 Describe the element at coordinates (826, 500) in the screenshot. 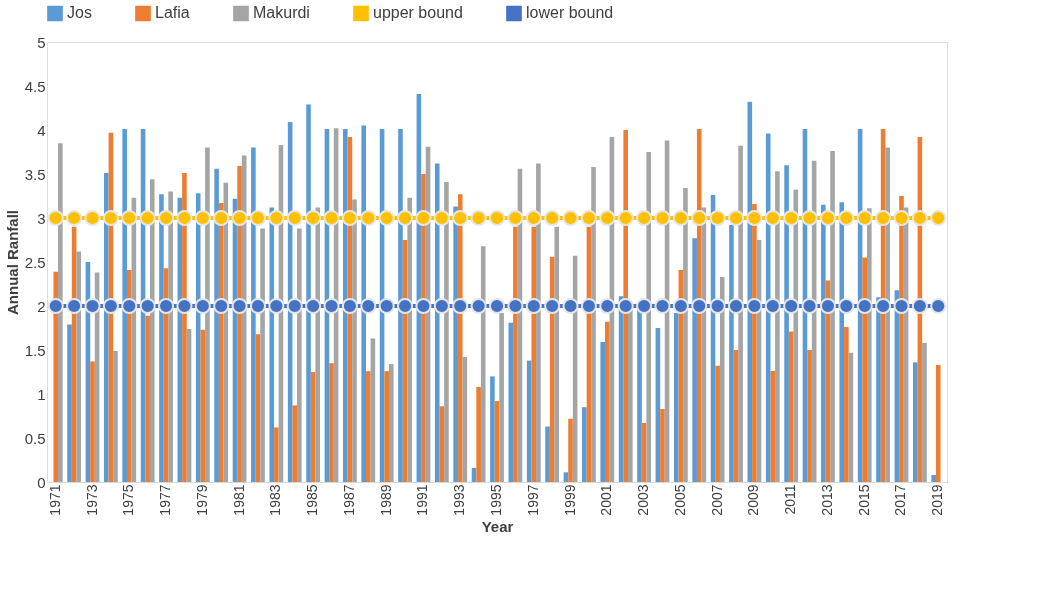

I see `x-tick-label: 2013` at that location.